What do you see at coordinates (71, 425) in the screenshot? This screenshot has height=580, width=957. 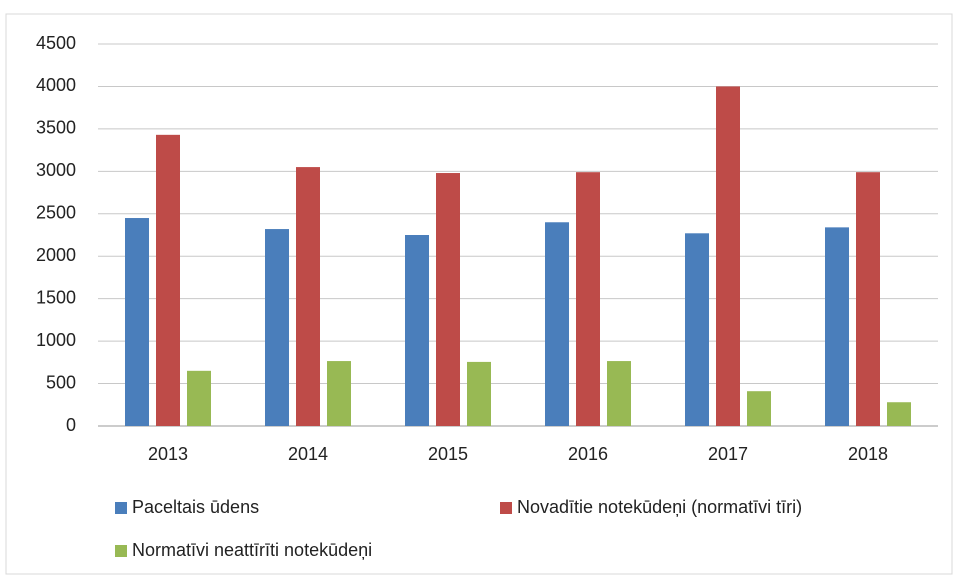 I see `y-tick-label: 0` at bounding box center [71, 425].